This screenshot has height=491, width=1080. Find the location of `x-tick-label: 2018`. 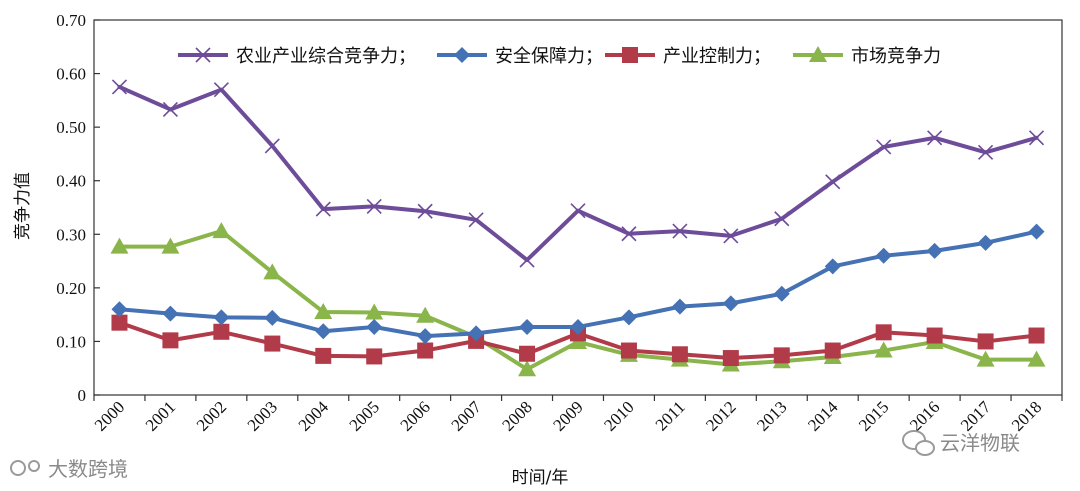

x-tick-label: 2018 is located at coordinates (1026, 415).